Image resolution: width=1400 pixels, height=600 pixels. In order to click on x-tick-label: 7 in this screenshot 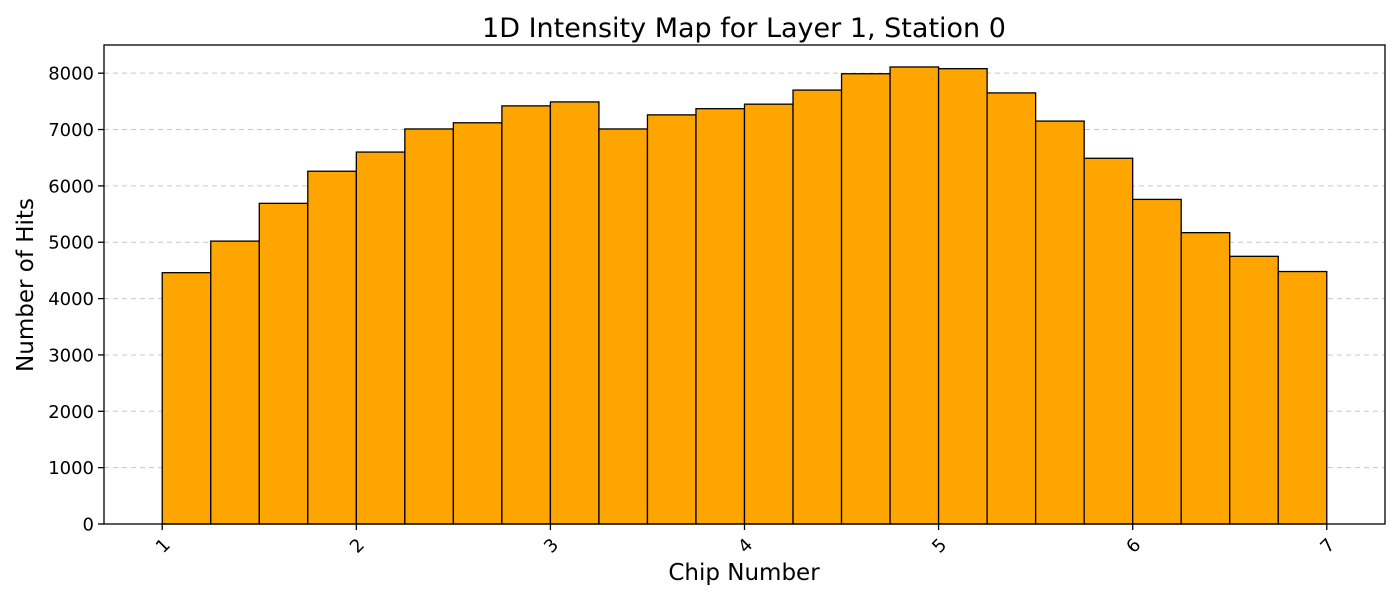, I will do `click(1327, 546)`.